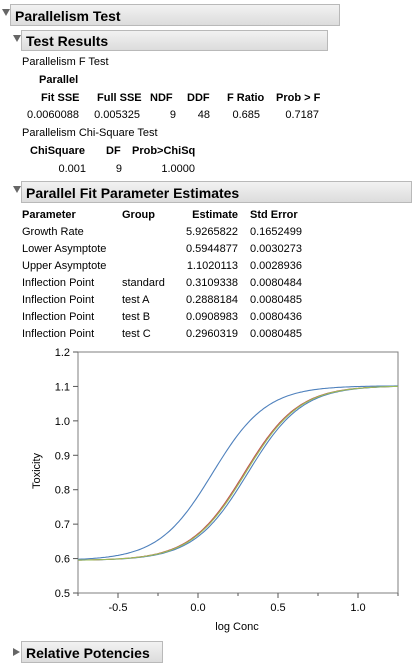 The height and width of the screenshot is (668, 418). What do you see at coordinates (171, 15) in the screenshot?
I see `parallelism-test-header: Parallelism Test` at bounding box center [171, 15].